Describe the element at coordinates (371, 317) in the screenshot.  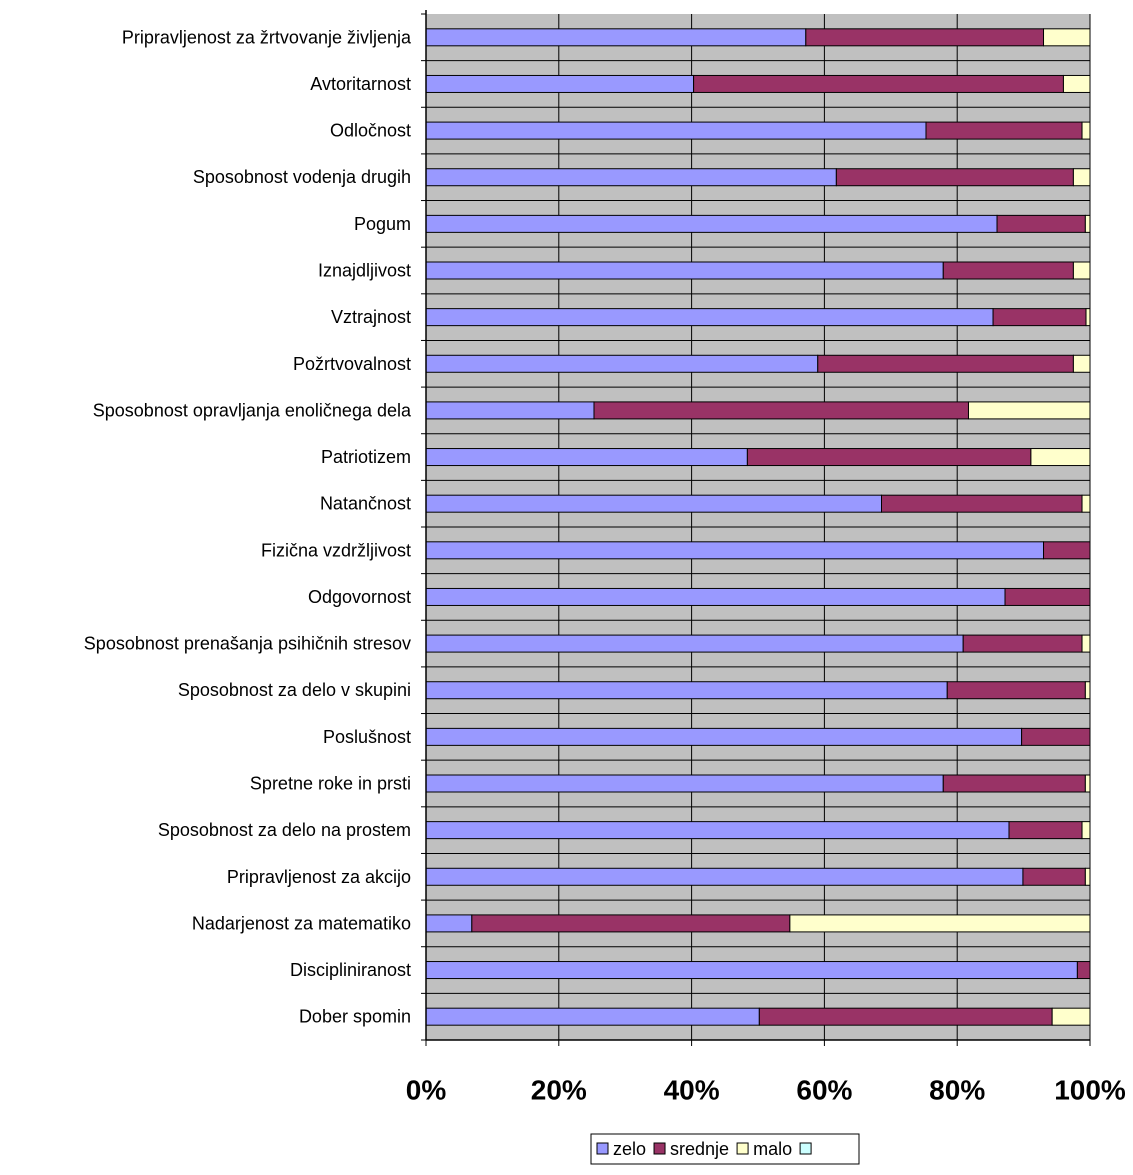
I see `category-label: Vztrajnost` at that location.